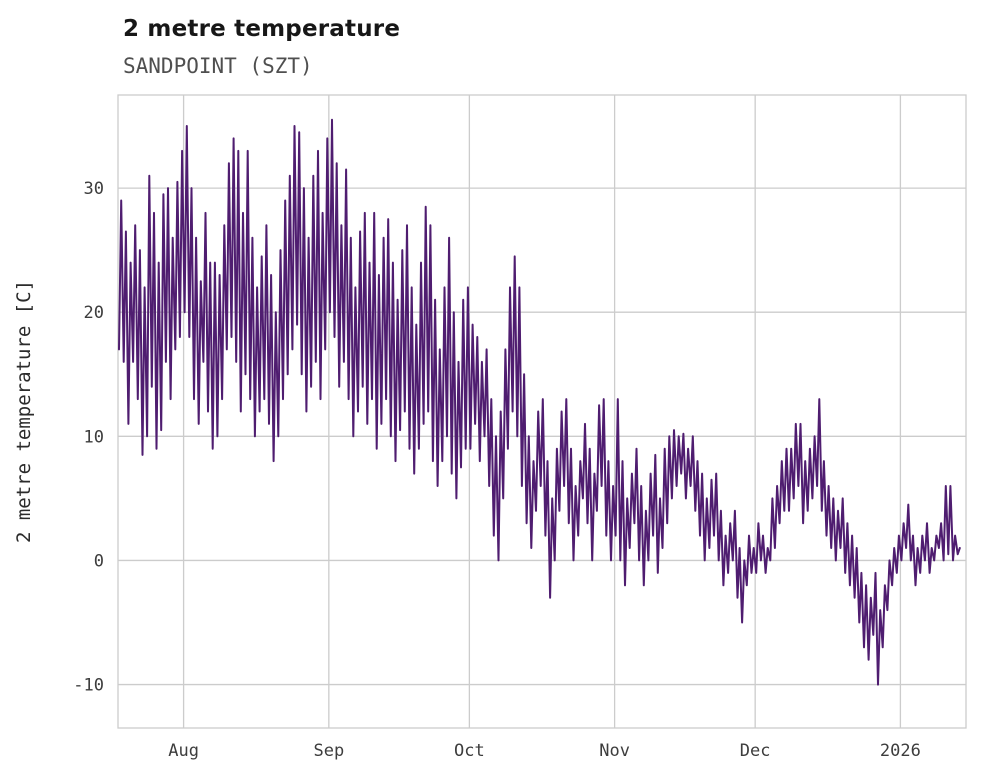 The image size is (981, 782). What do you see at coordinates (614, 751) in the screenshot?
I see `x-tick-label: Nov` at bounding box center [614, 751].